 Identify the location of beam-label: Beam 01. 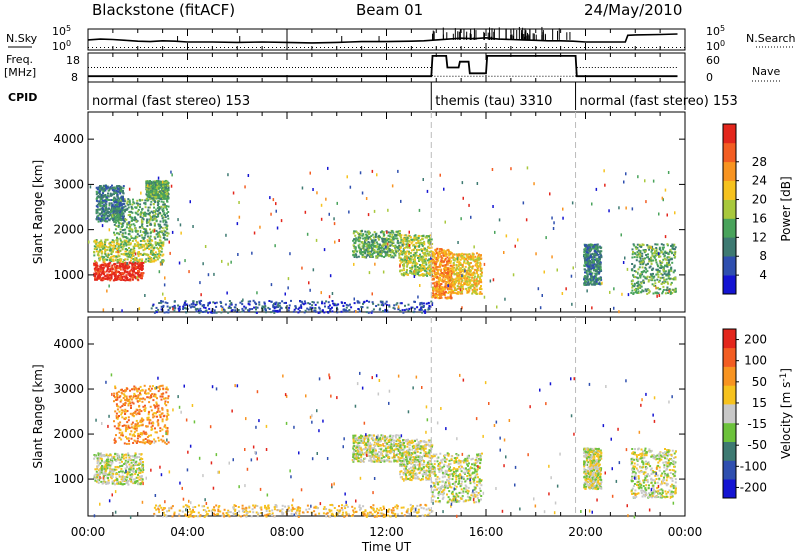
(389, 10).